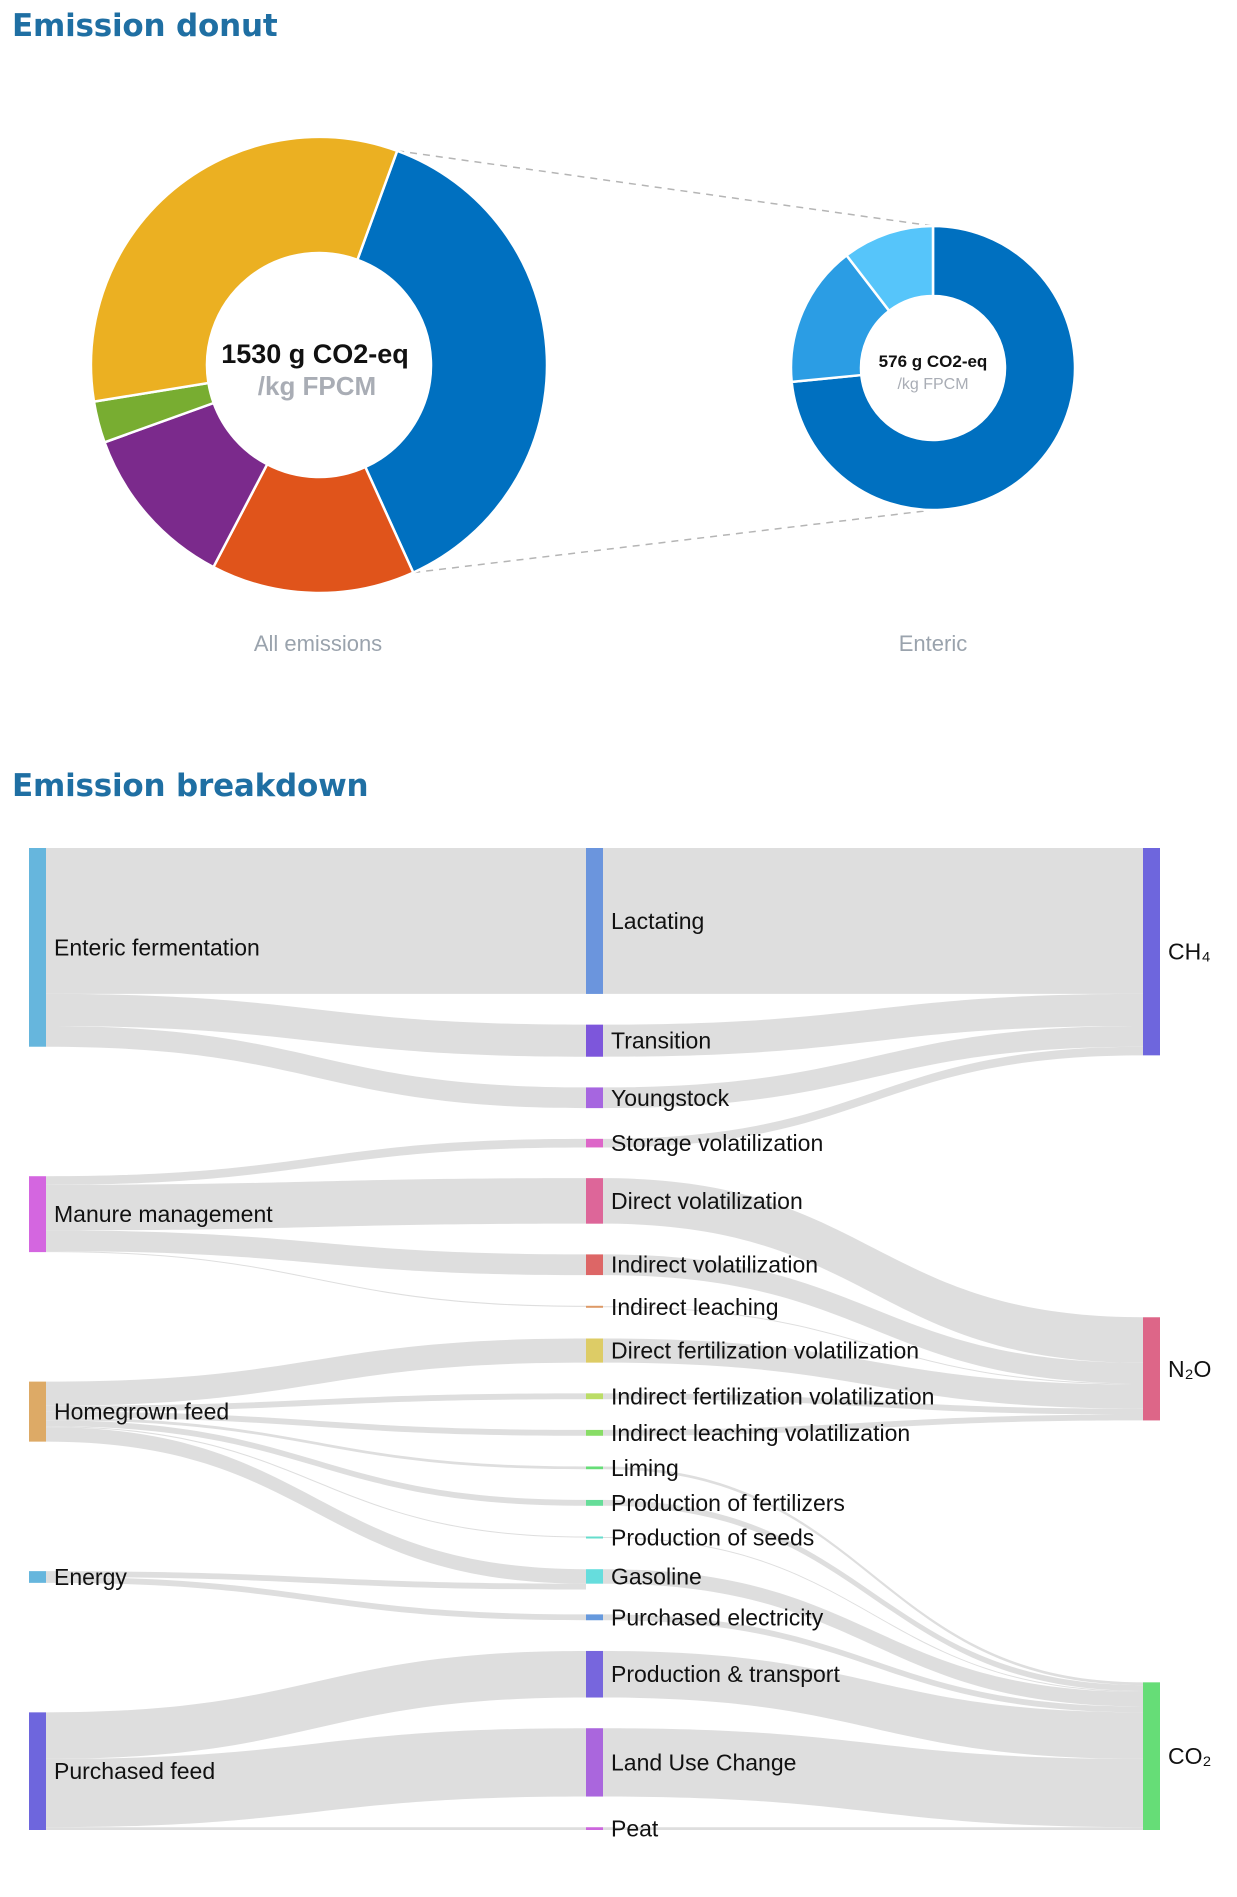 This screenshot has width=1237, height=1897. What do you see at coordinates (760, 1433) in the screenshot?
I see `category-label-indirect_leach_vol: Indirect leaching volatilization` at bounding box center [760, 1433].